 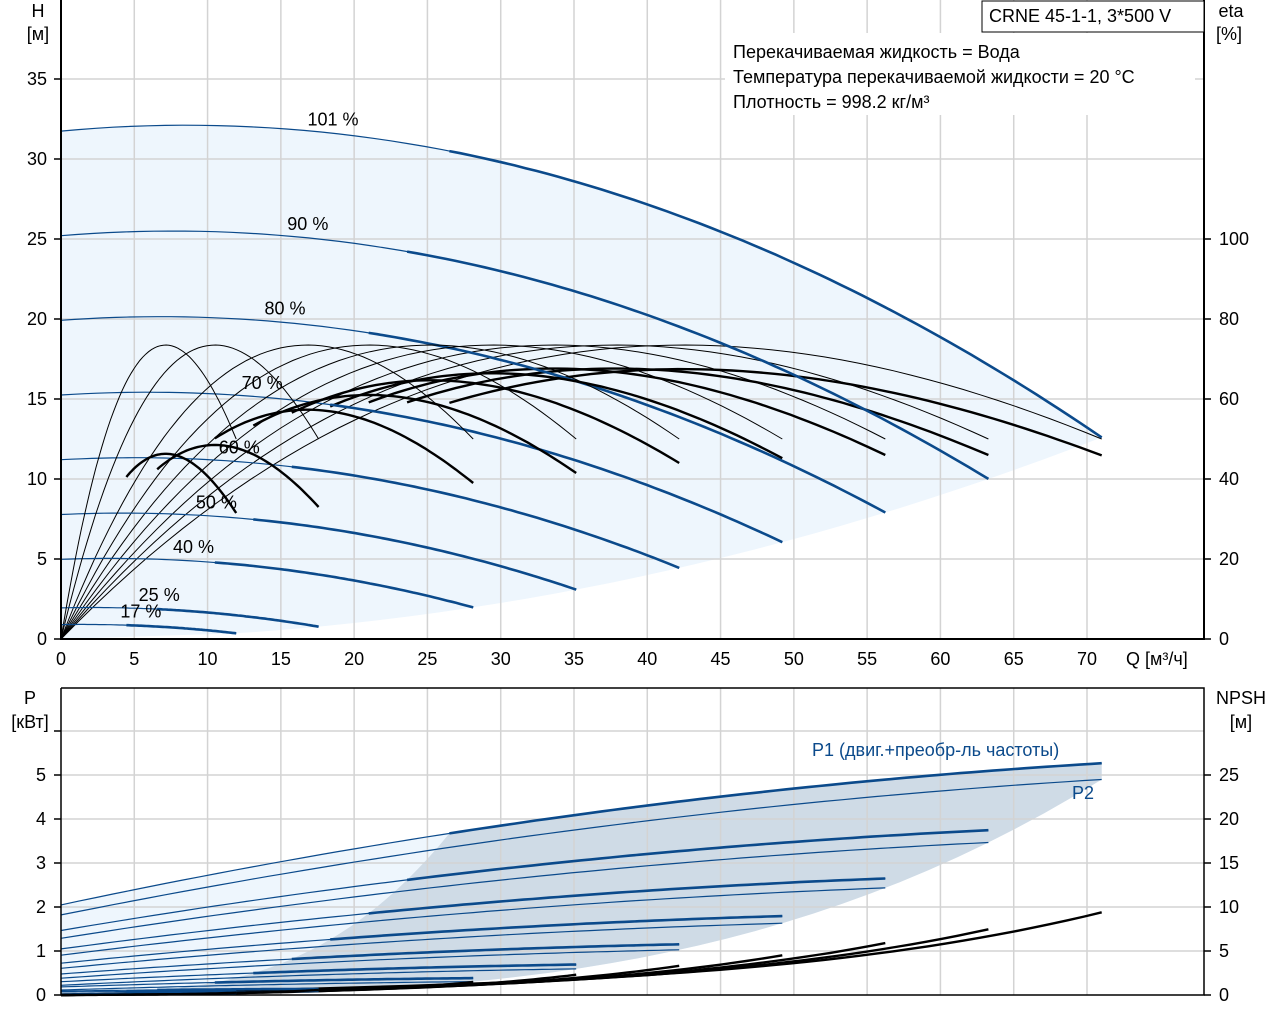 What do you see at coordinates (140, 612) in the screenshot?
I see `speed-label: 17 %` at bounding box center [140, 612].